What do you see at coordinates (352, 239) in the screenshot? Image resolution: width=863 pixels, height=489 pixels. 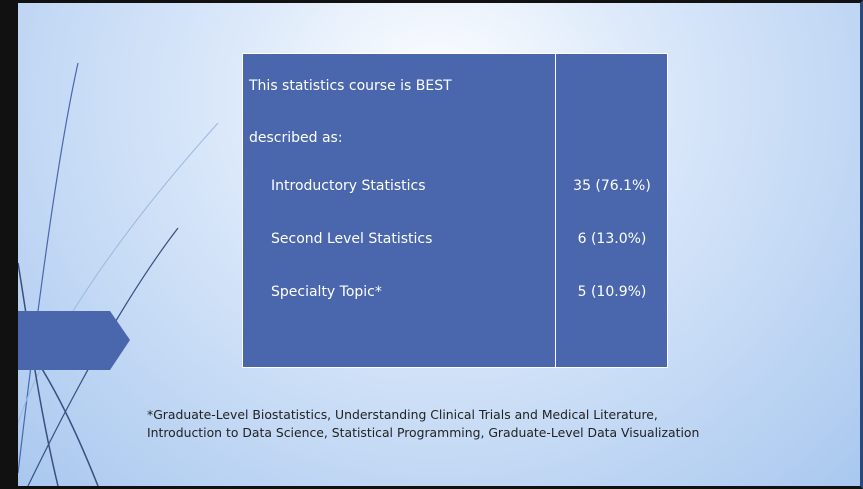 I see `row-label: Second Level Statistics` at bounding box center [352, 239].